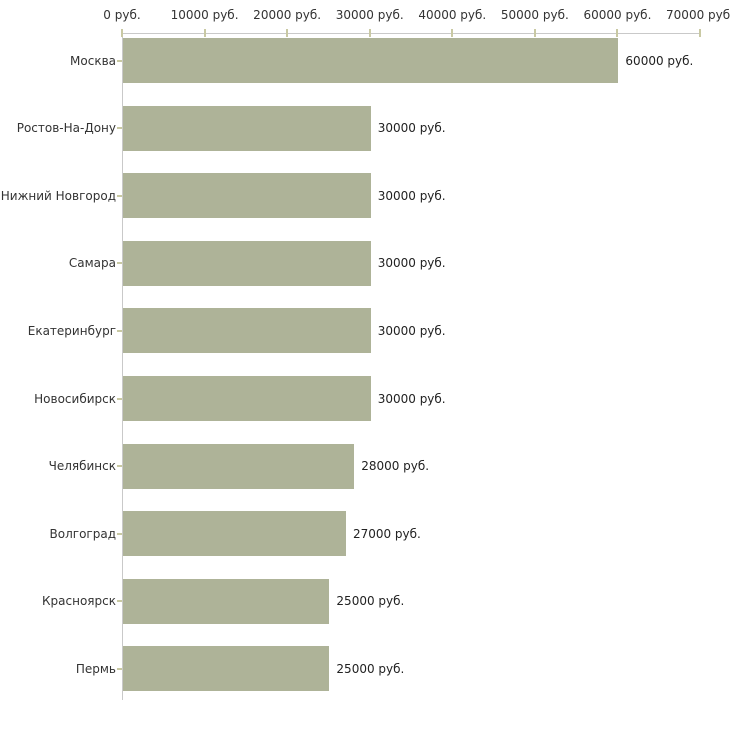  I want to click on category-label: Пермь, so click(95, 668).